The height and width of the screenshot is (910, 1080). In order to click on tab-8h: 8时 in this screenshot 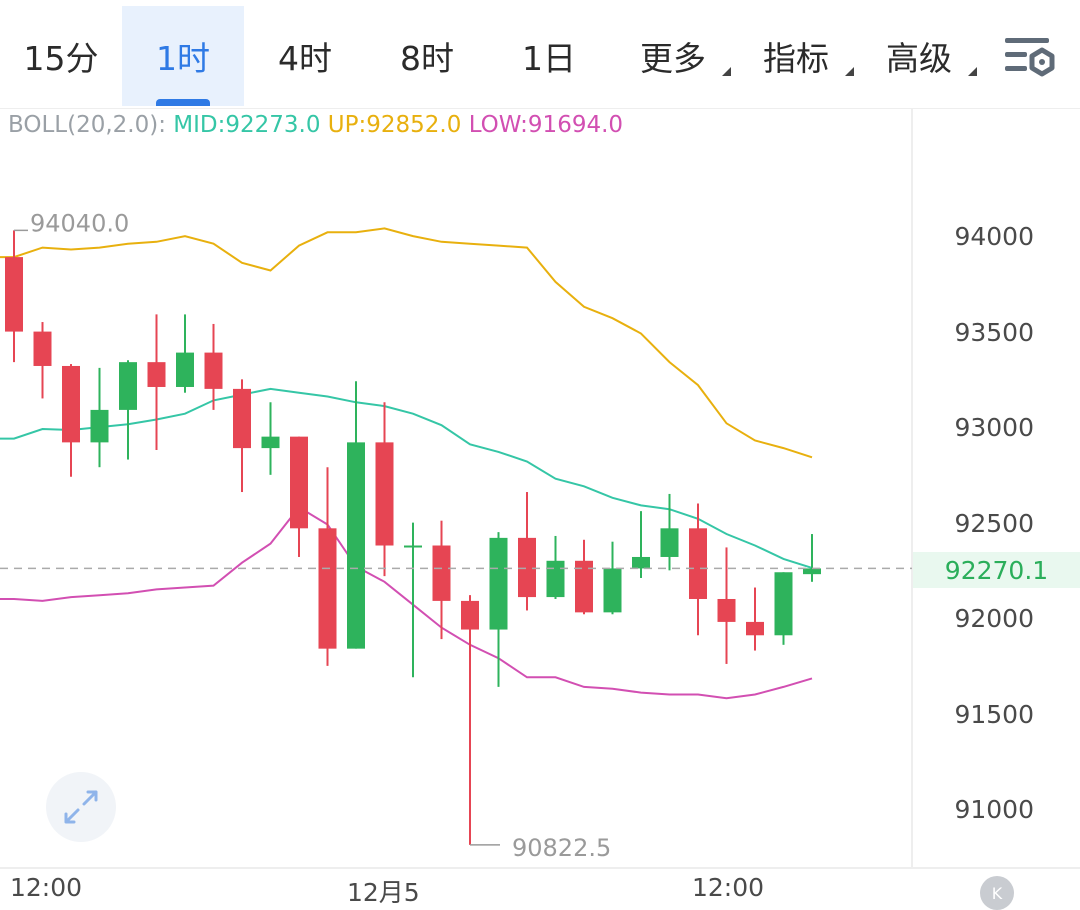, I will do `click(427, 56)`.